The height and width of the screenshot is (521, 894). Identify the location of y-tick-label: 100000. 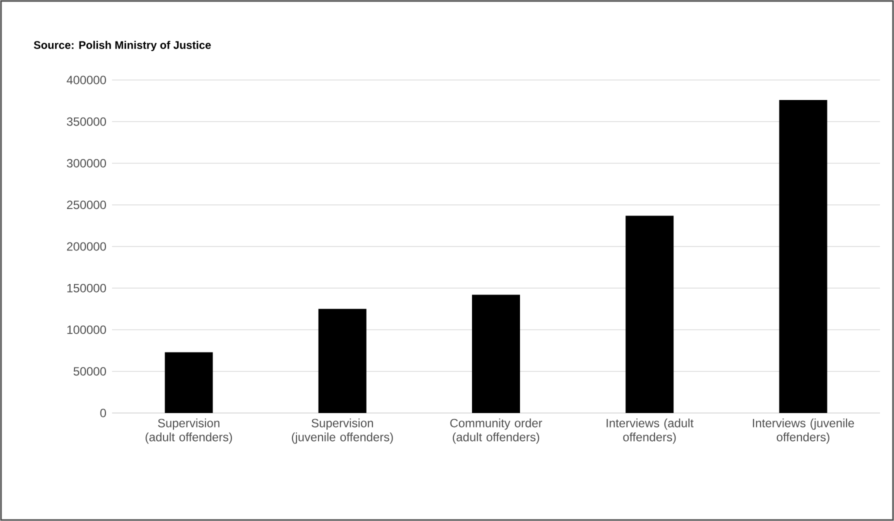
(86, 329).